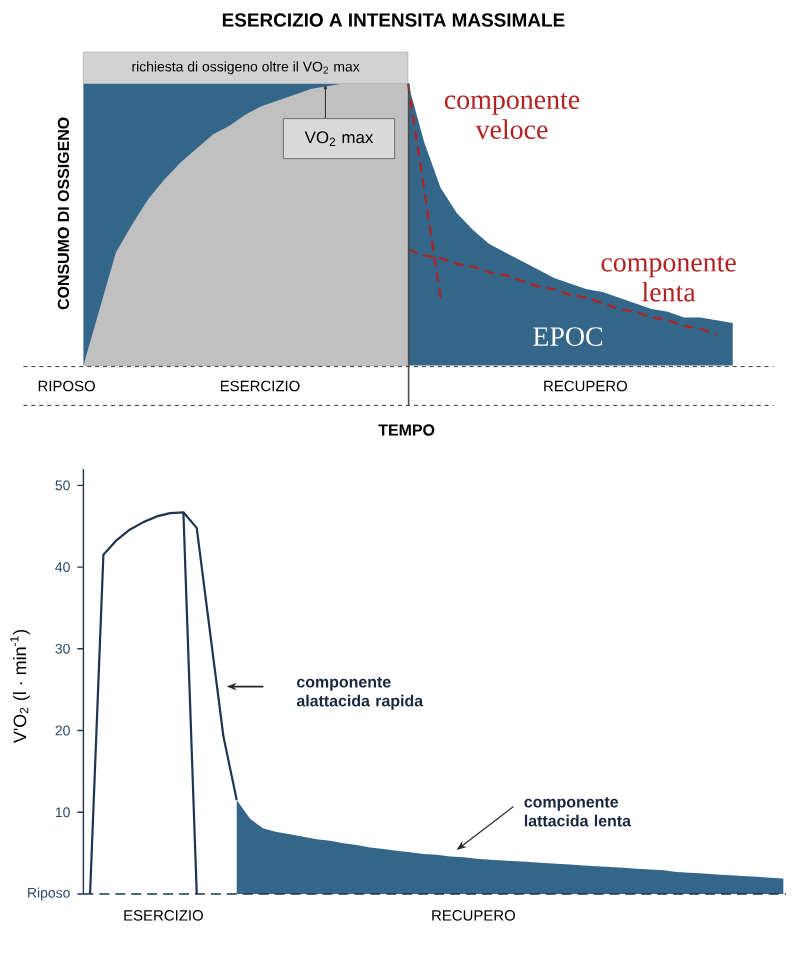 The width and height of the screenshot is (792, 964). Describe the element at coordinates (20, 686) in the screenshot. I see `y-axis-title: V'O$_{2}$ (l · min$^{-1}$)` at that location.